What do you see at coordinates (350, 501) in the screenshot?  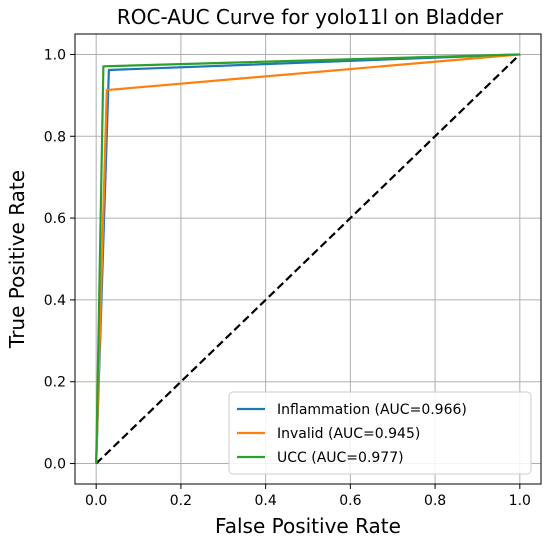 I see `x-tick-label-3: 0.6` at bounding box center [350, 501].